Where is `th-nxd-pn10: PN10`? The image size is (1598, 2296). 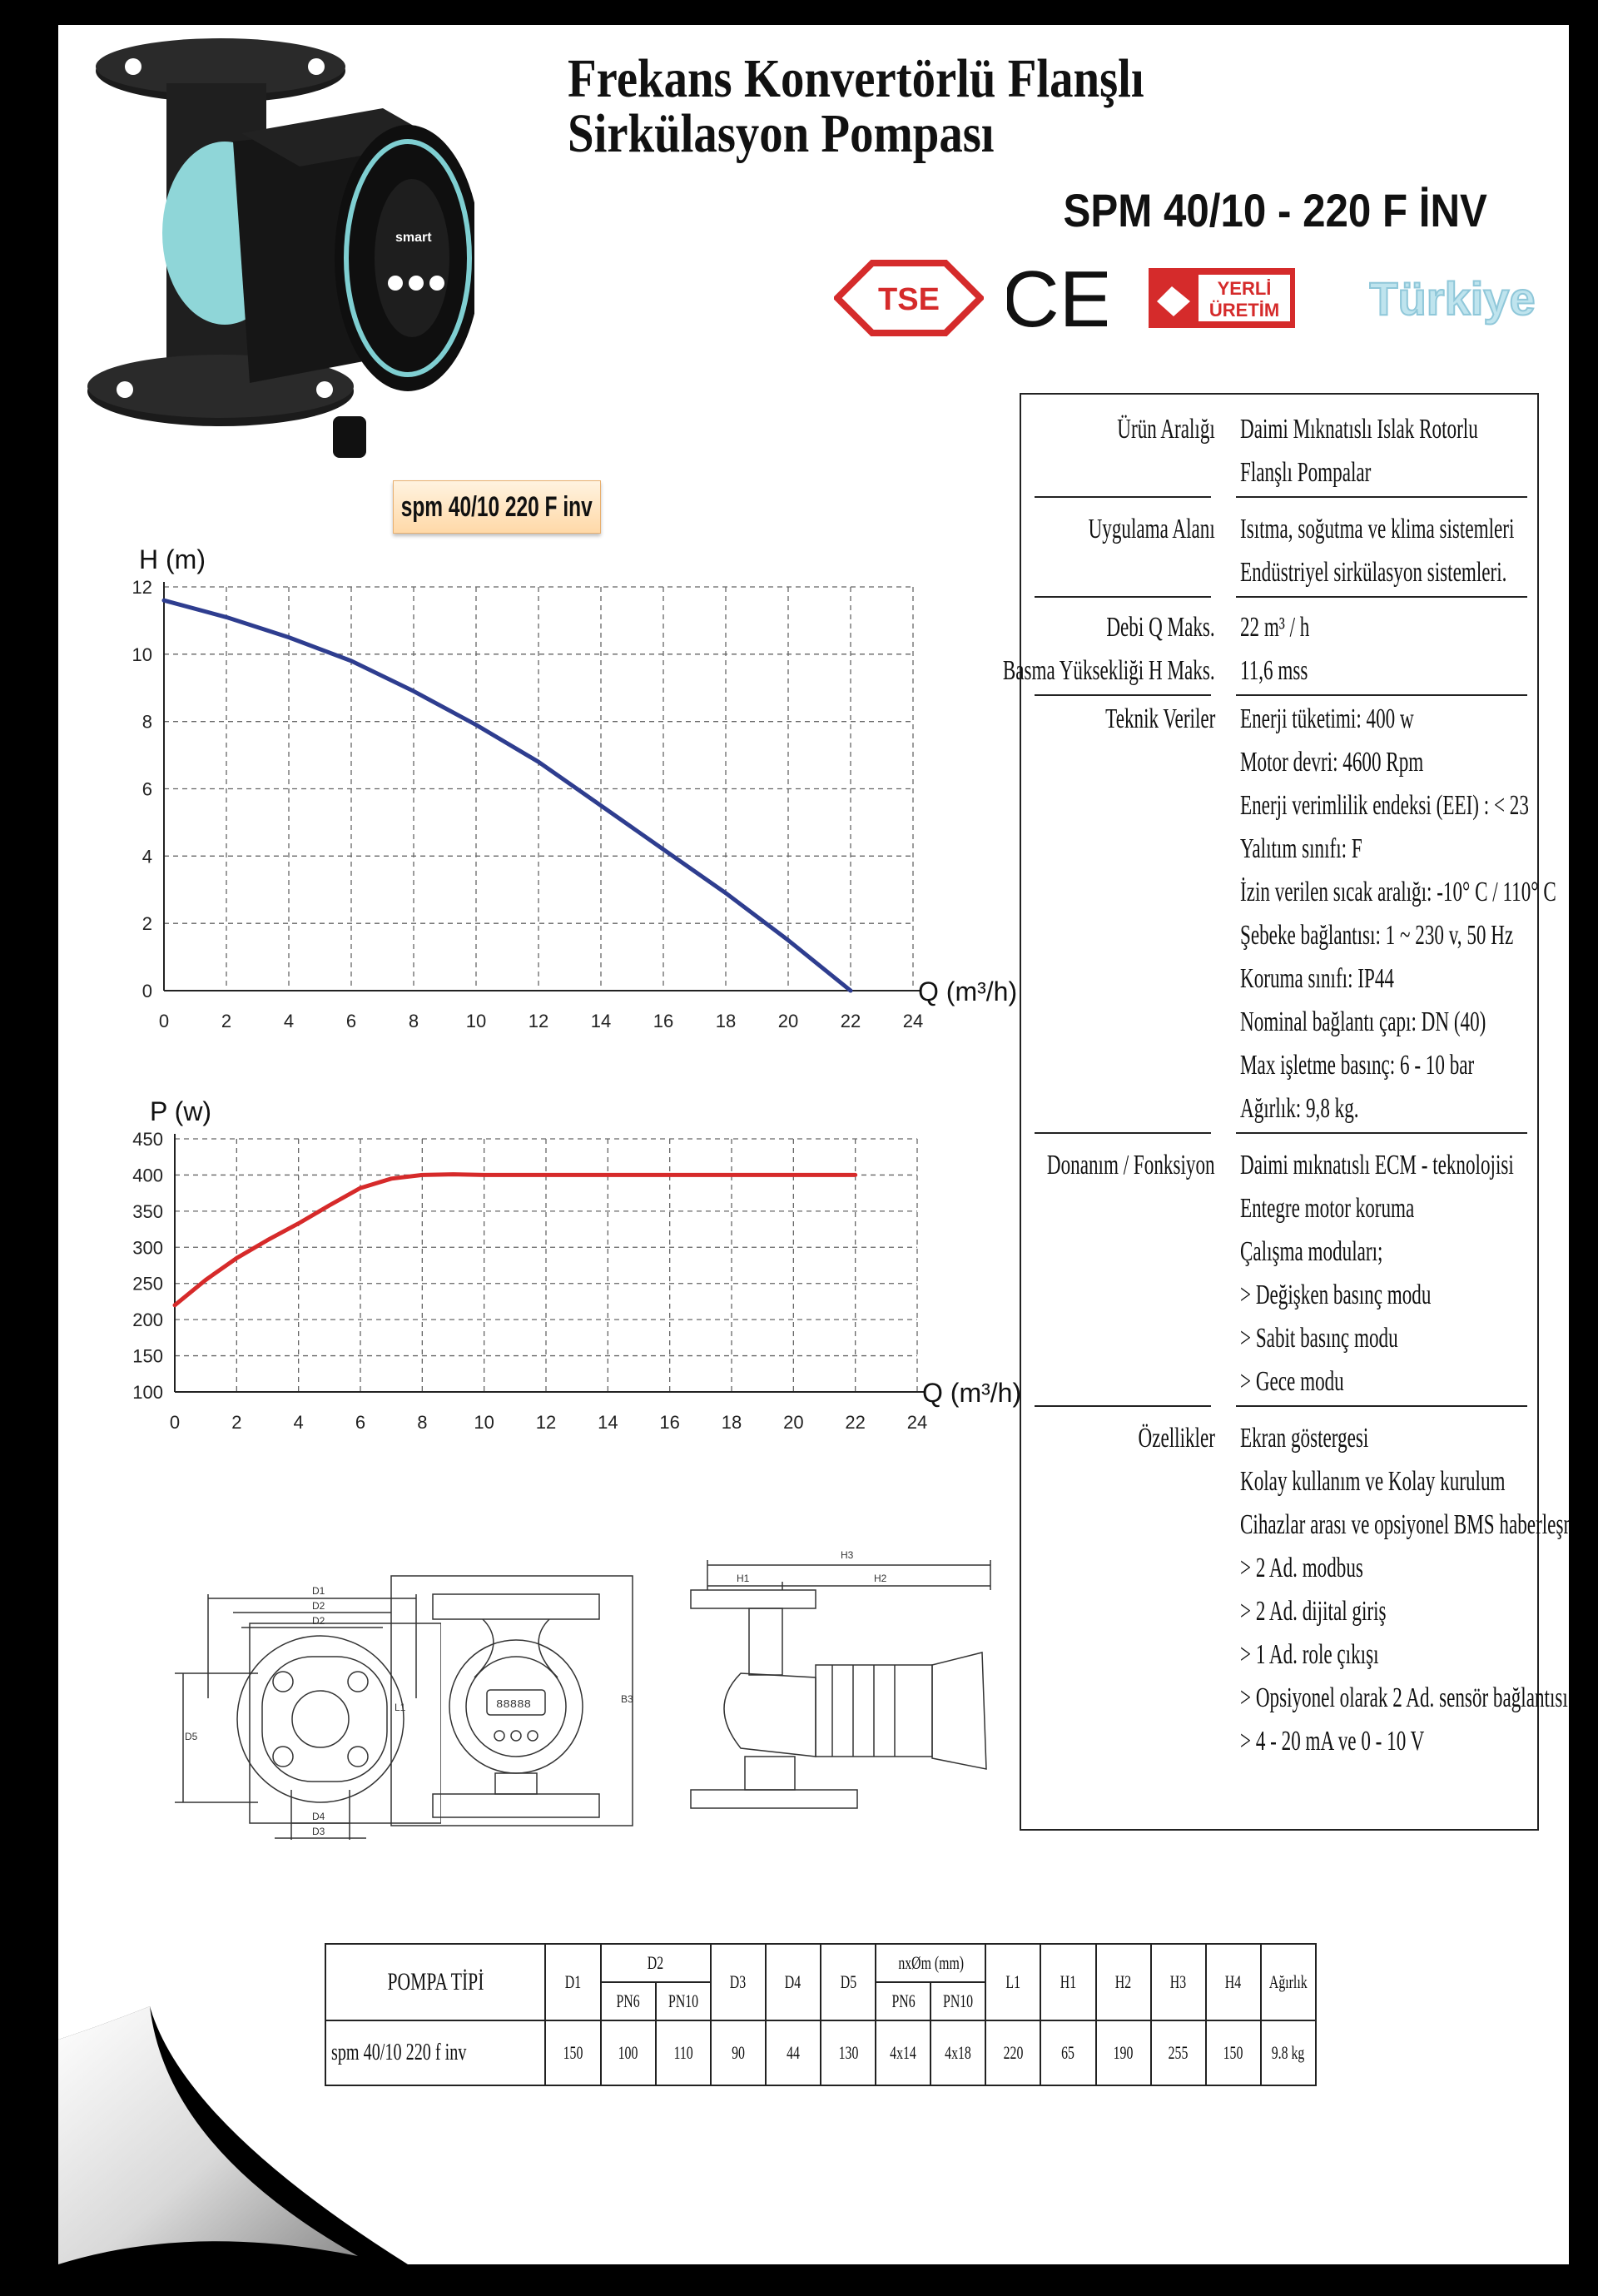 th-nxd-pn10: PN10 is located at coordinates (959, 2001).